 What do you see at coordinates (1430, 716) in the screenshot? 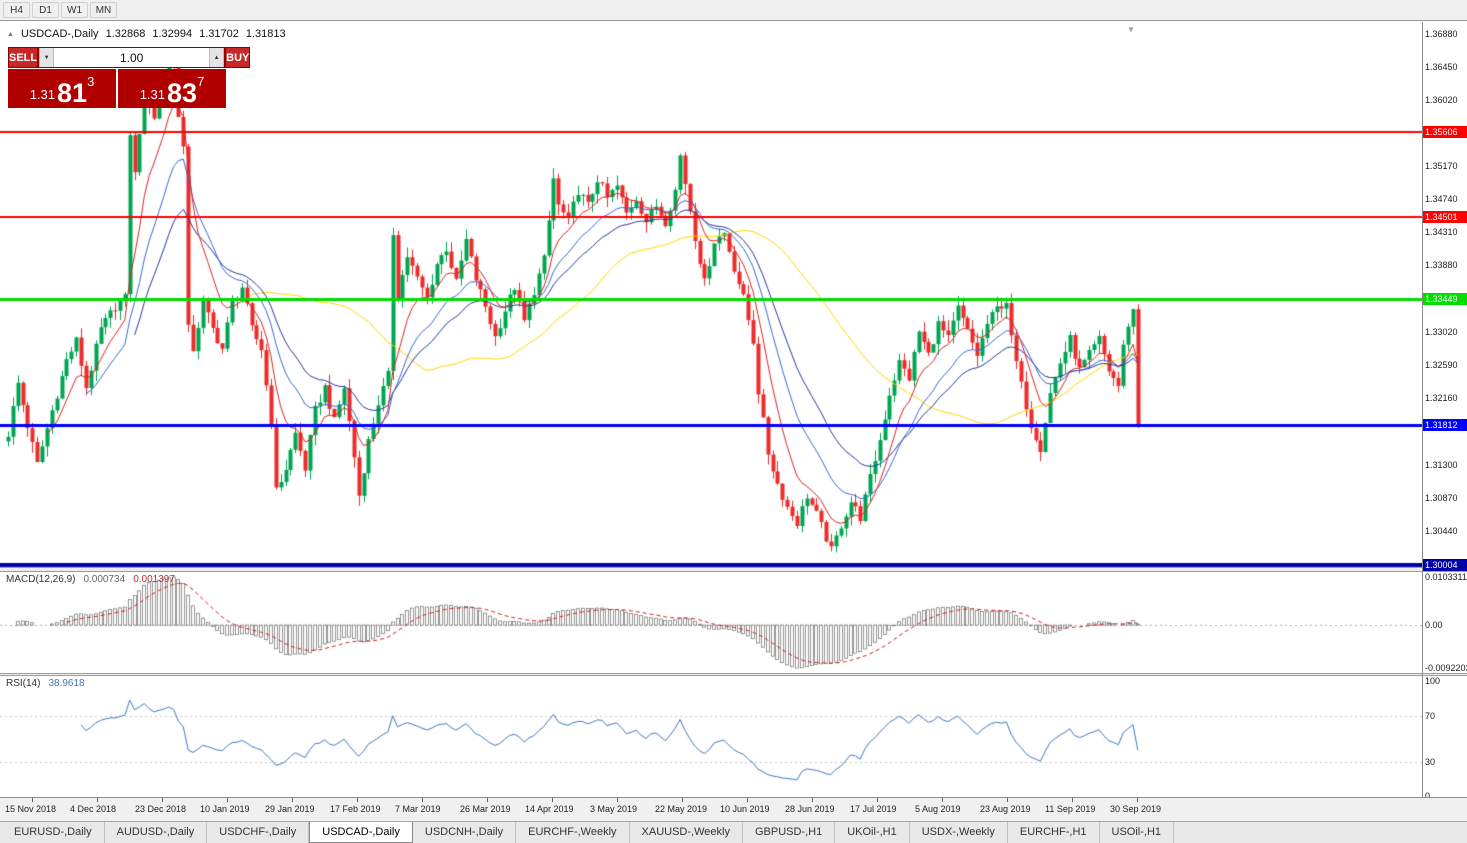
I see `rsi-tick-label: 70` at bounding box center [1430, 716].